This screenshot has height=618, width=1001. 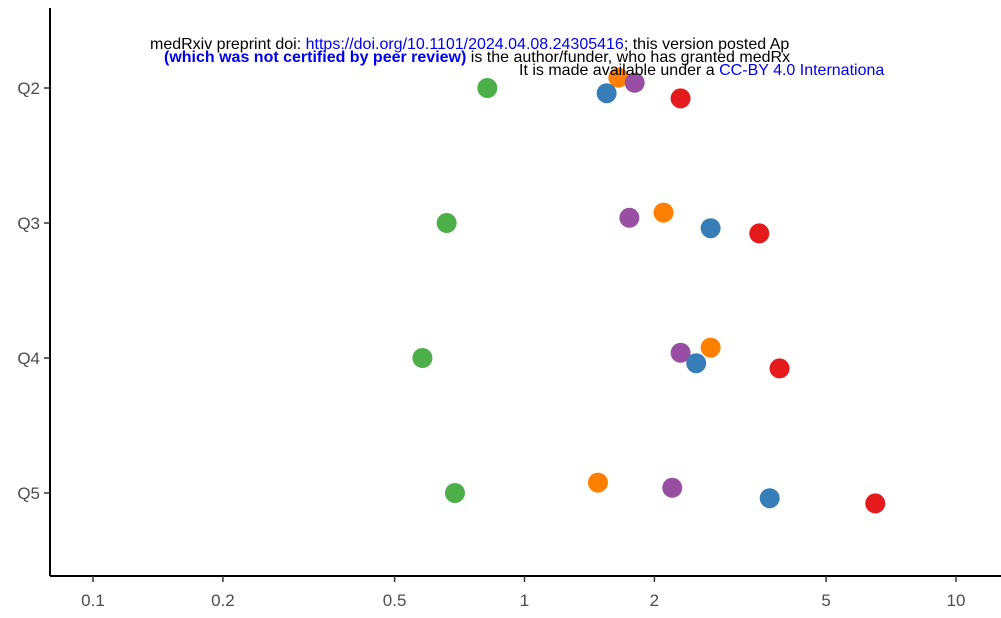 I want to click on x-tick-label: 0.5, so click(x=395, y=600).